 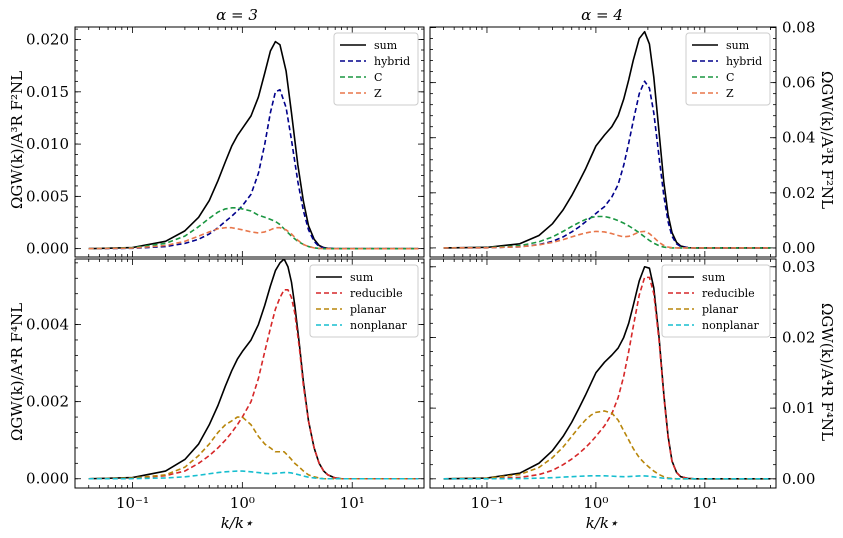 What do you see at coordinates (798, 408) in the screenshot?
I see `y-tick-label: 0.01` at bounding box center [798, 408].